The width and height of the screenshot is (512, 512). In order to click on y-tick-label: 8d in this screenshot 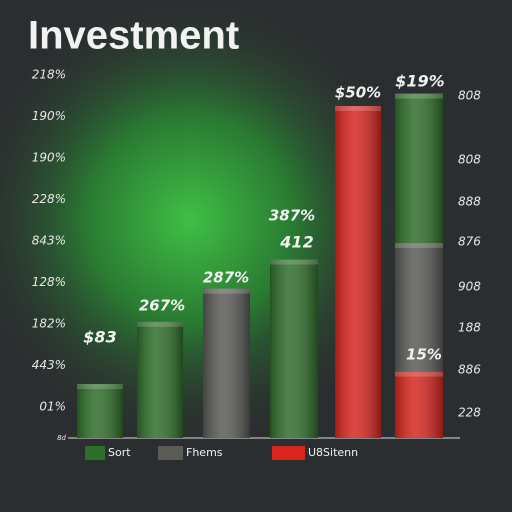, I will do `click(61, 438)`.